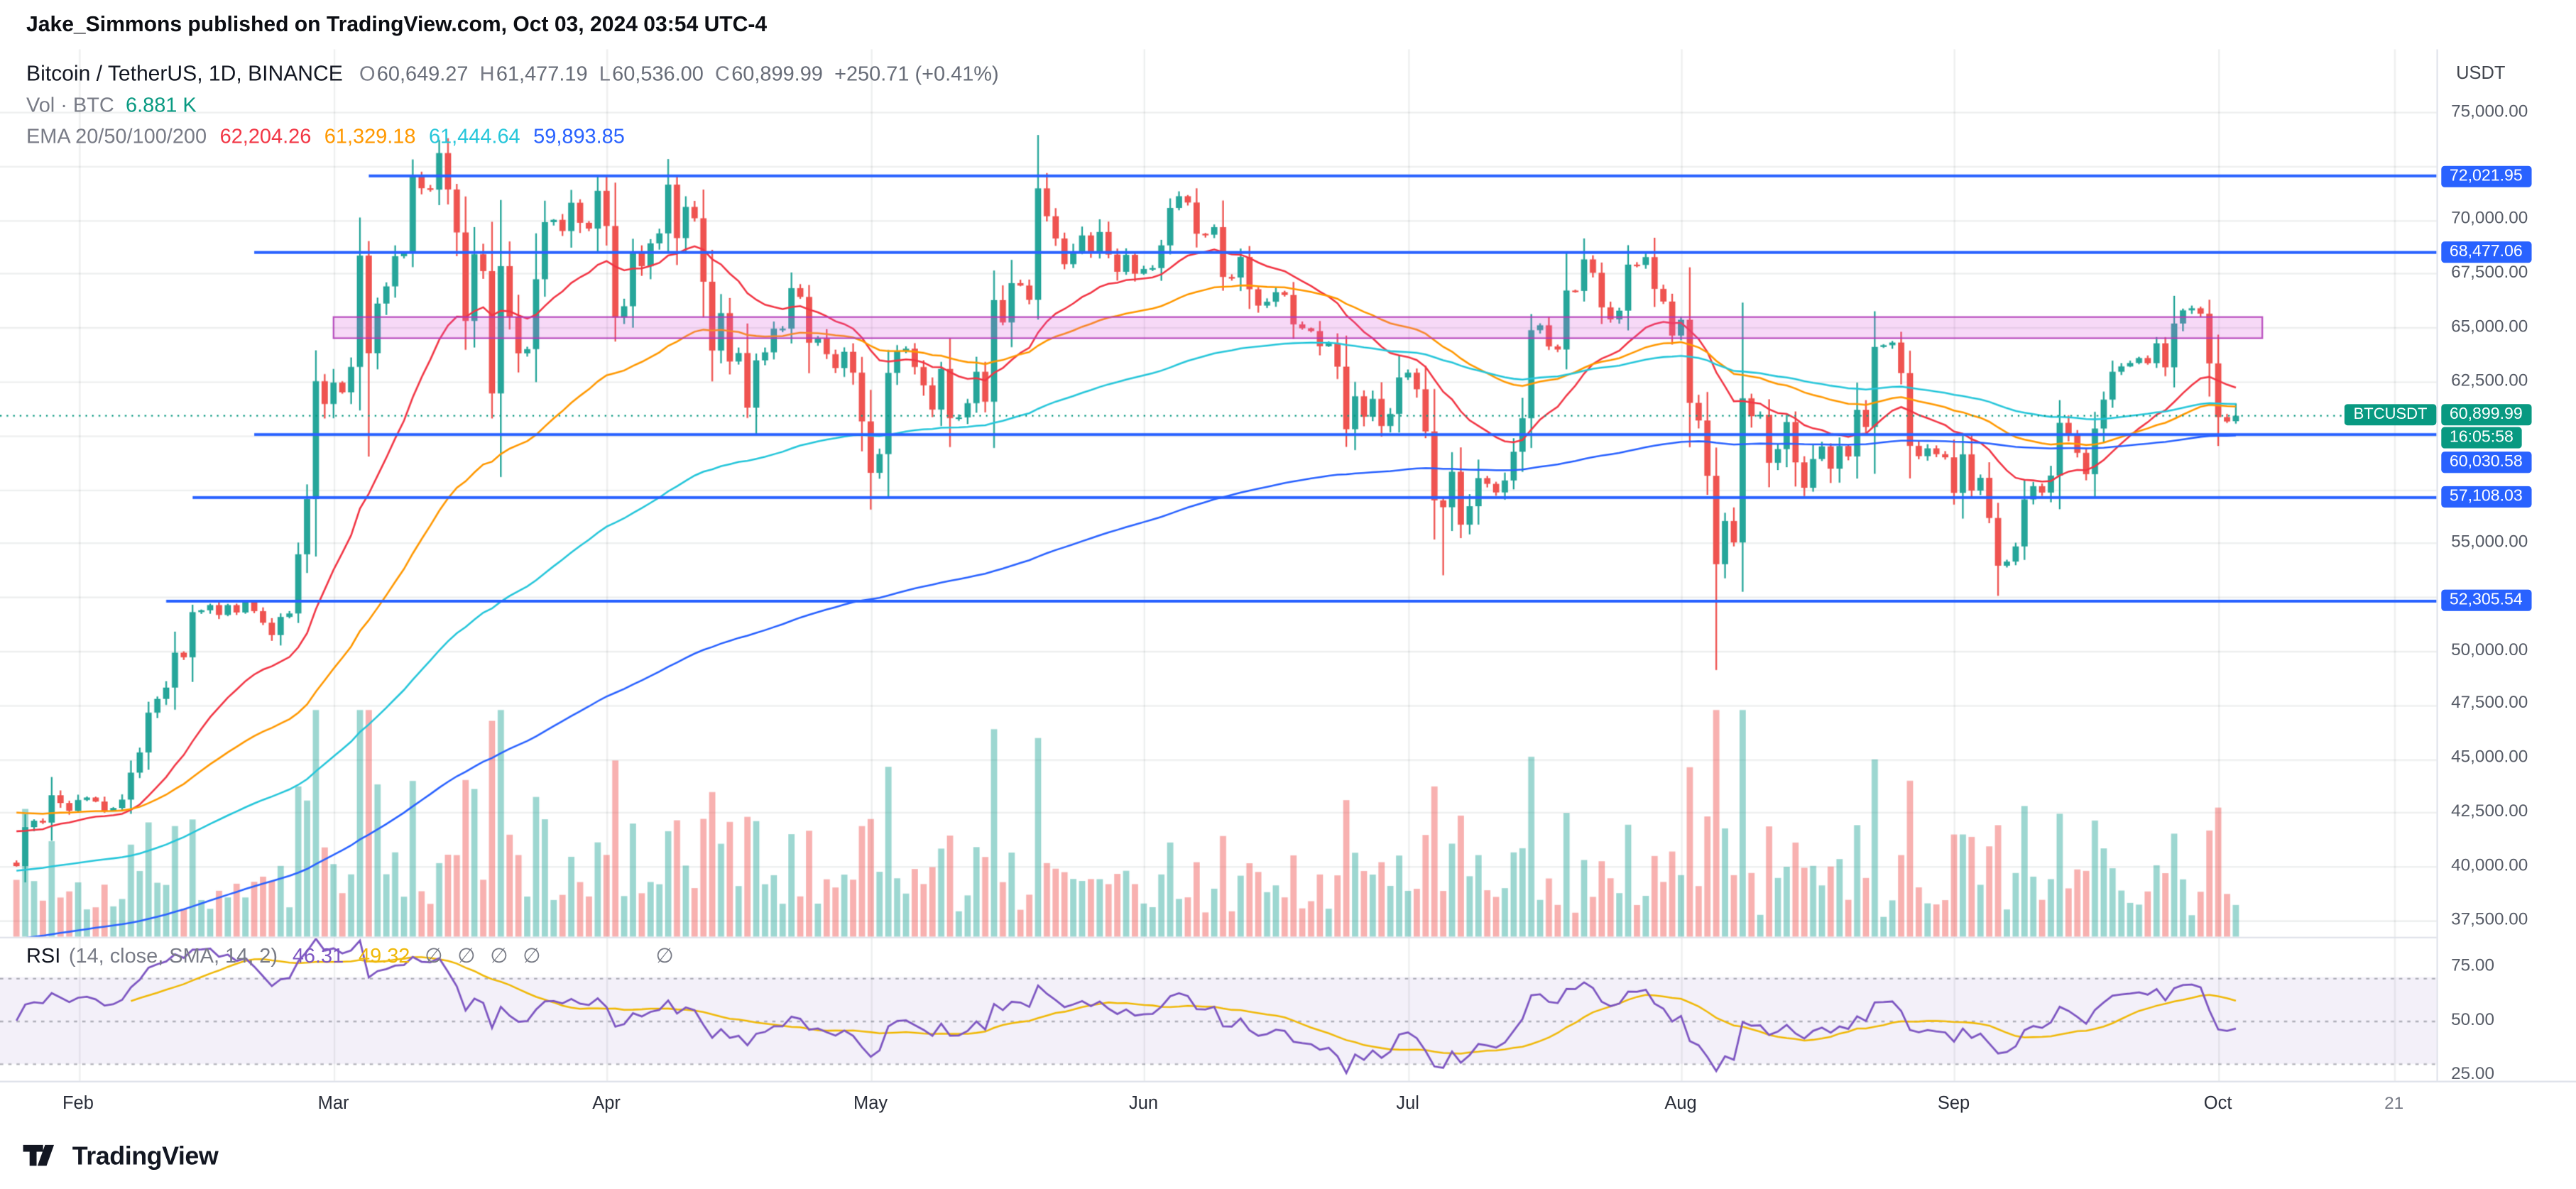 Image resolution: width=2576 pixels, height=1189 pixels. Describe the element at coordinates (870, 1104) in the screenshot. I see `time-axis-label-may: May` at that location.